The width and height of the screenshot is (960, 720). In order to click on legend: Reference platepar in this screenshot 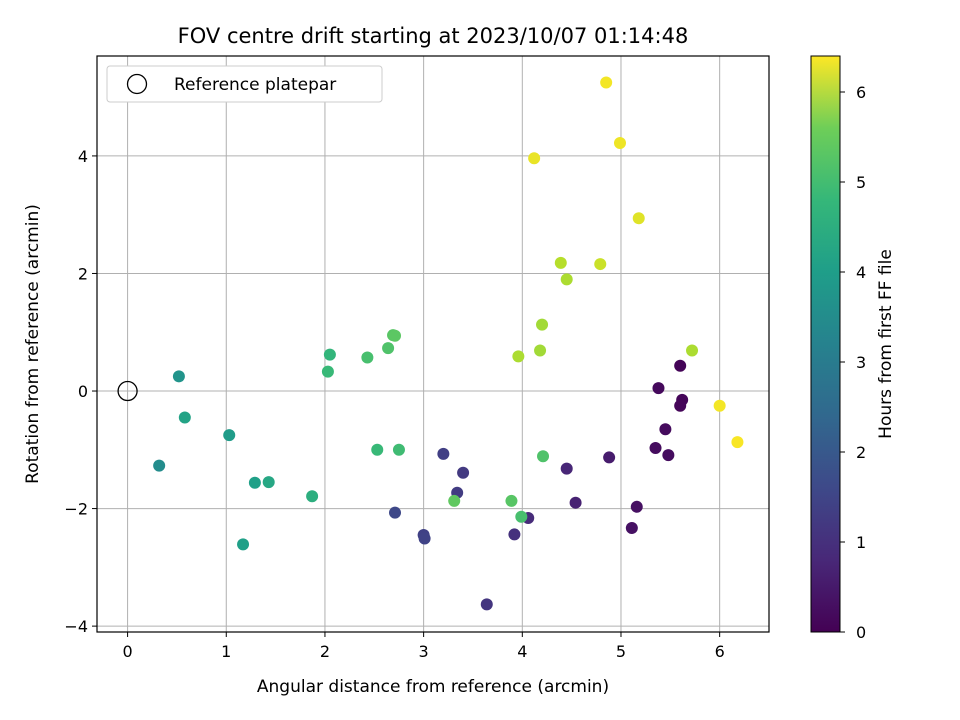, I will do `click(244, 84)`.